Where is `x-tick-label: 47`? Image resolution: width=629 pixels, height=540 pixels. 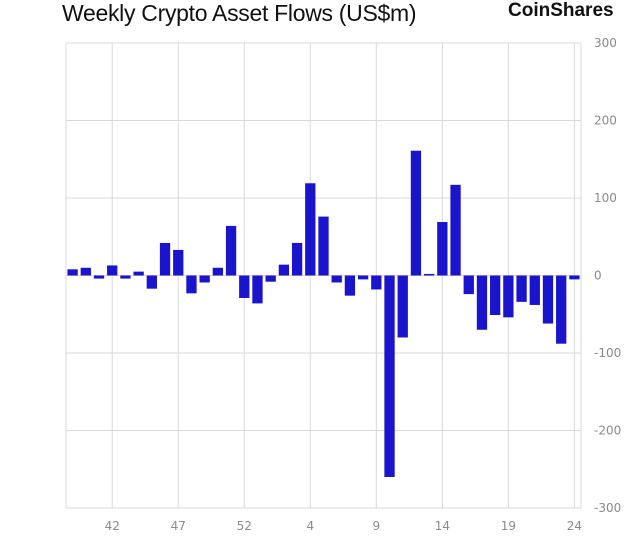
x-tick-label: 47 is located at coordinates (178, 526).